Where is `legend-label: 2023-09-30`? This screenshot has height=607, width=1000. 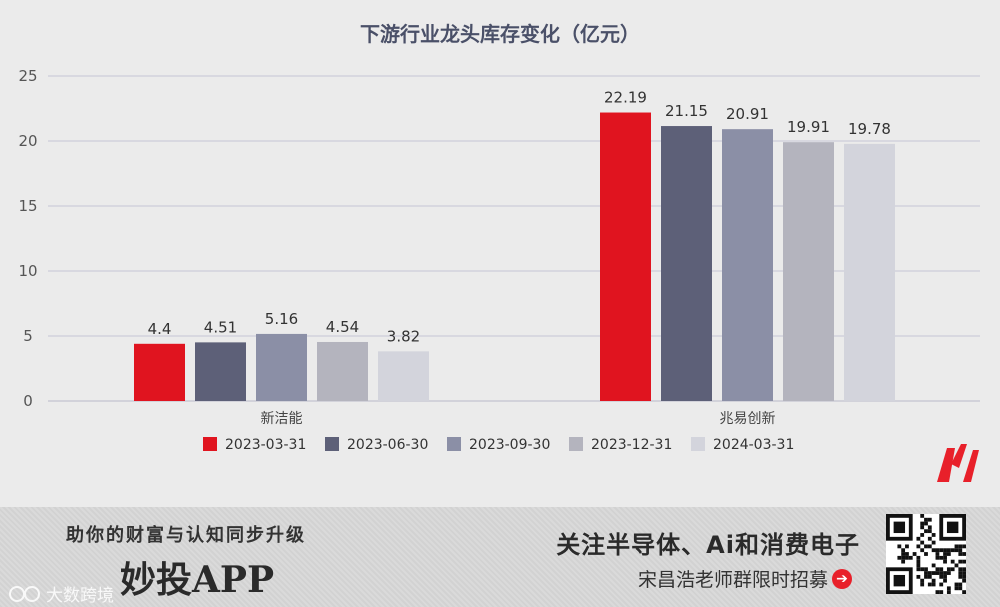 legend-label: 2023-09-30 is located at coordinates (509, 445).